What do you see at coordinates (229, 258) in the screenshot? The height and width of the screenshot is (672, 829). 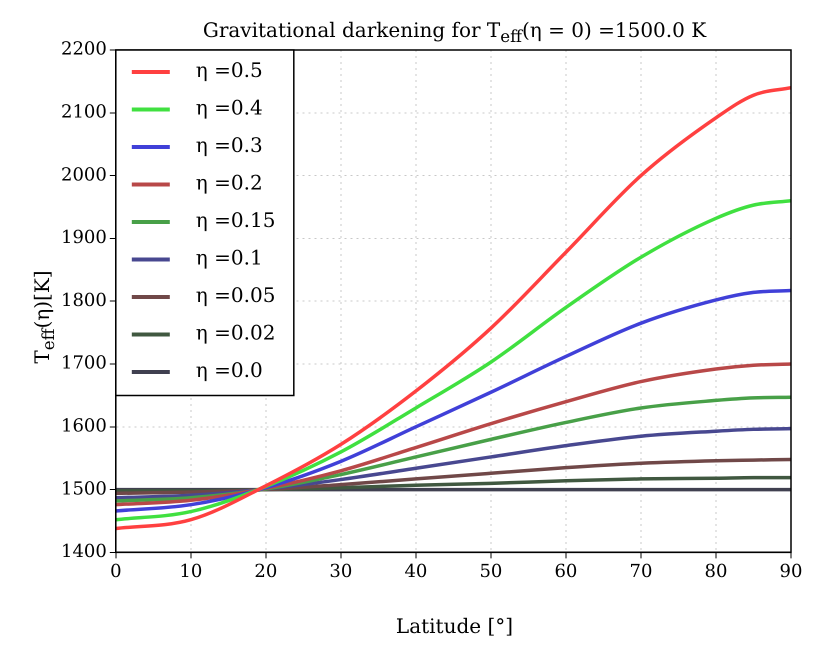 I see `legend-label: η =0.1` at bounding box center [229, 258].